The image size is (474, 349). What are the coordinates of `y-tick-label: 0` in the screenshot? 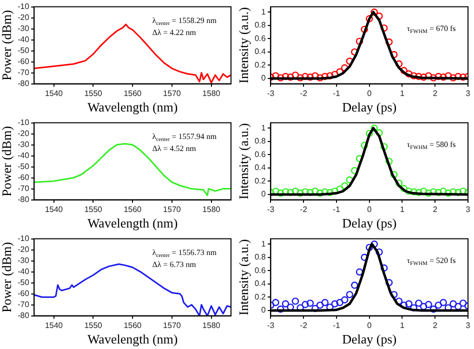 It's located at (263, 78).